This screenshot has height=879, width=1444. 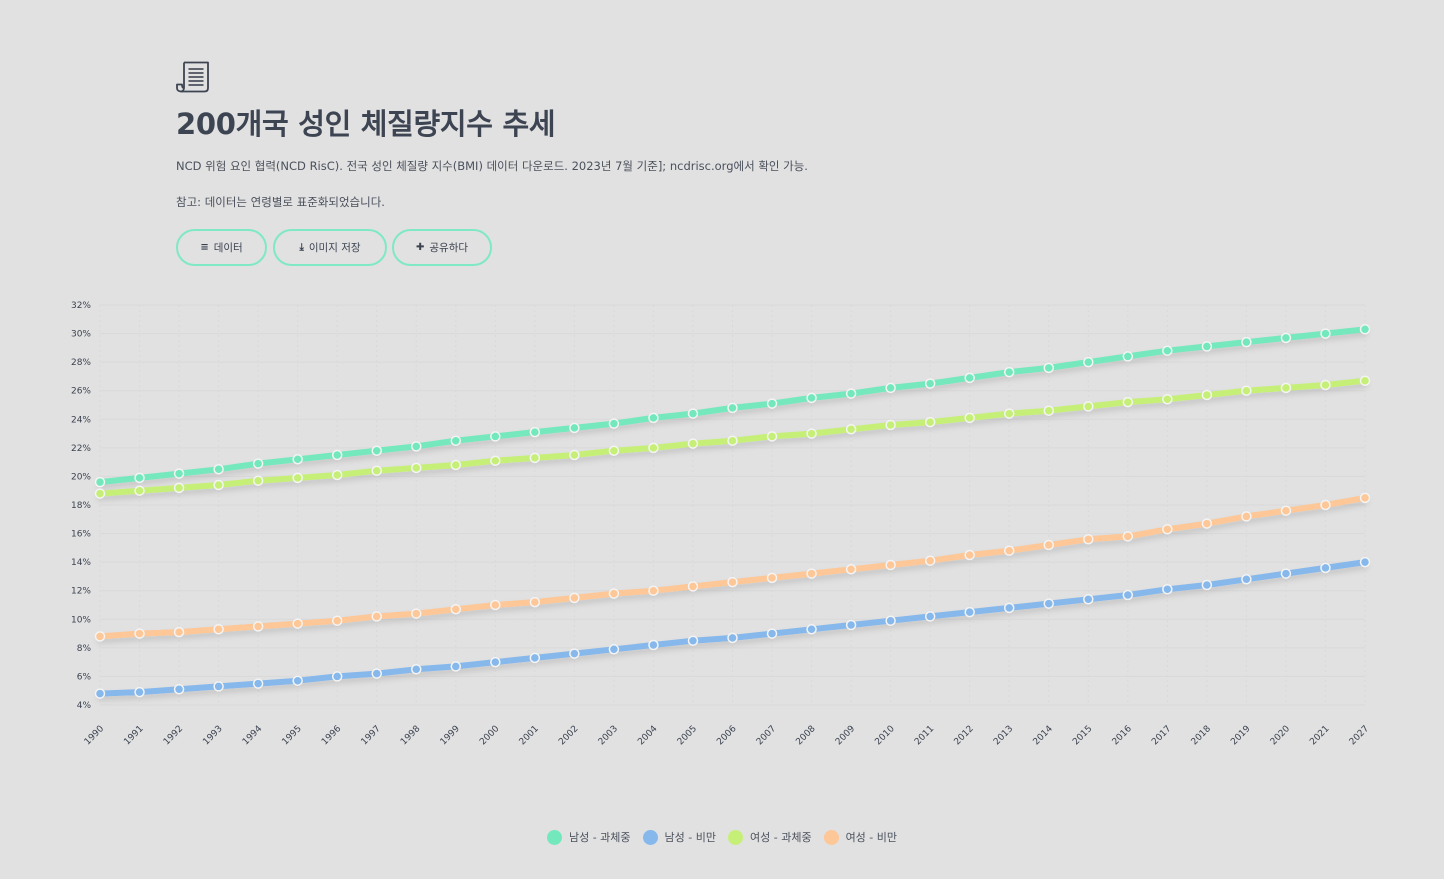 What do you see at coordinates (1280, 735) in the screenshot?
I see `x-tick-label: 2020` at bounding box center [1280, 735].